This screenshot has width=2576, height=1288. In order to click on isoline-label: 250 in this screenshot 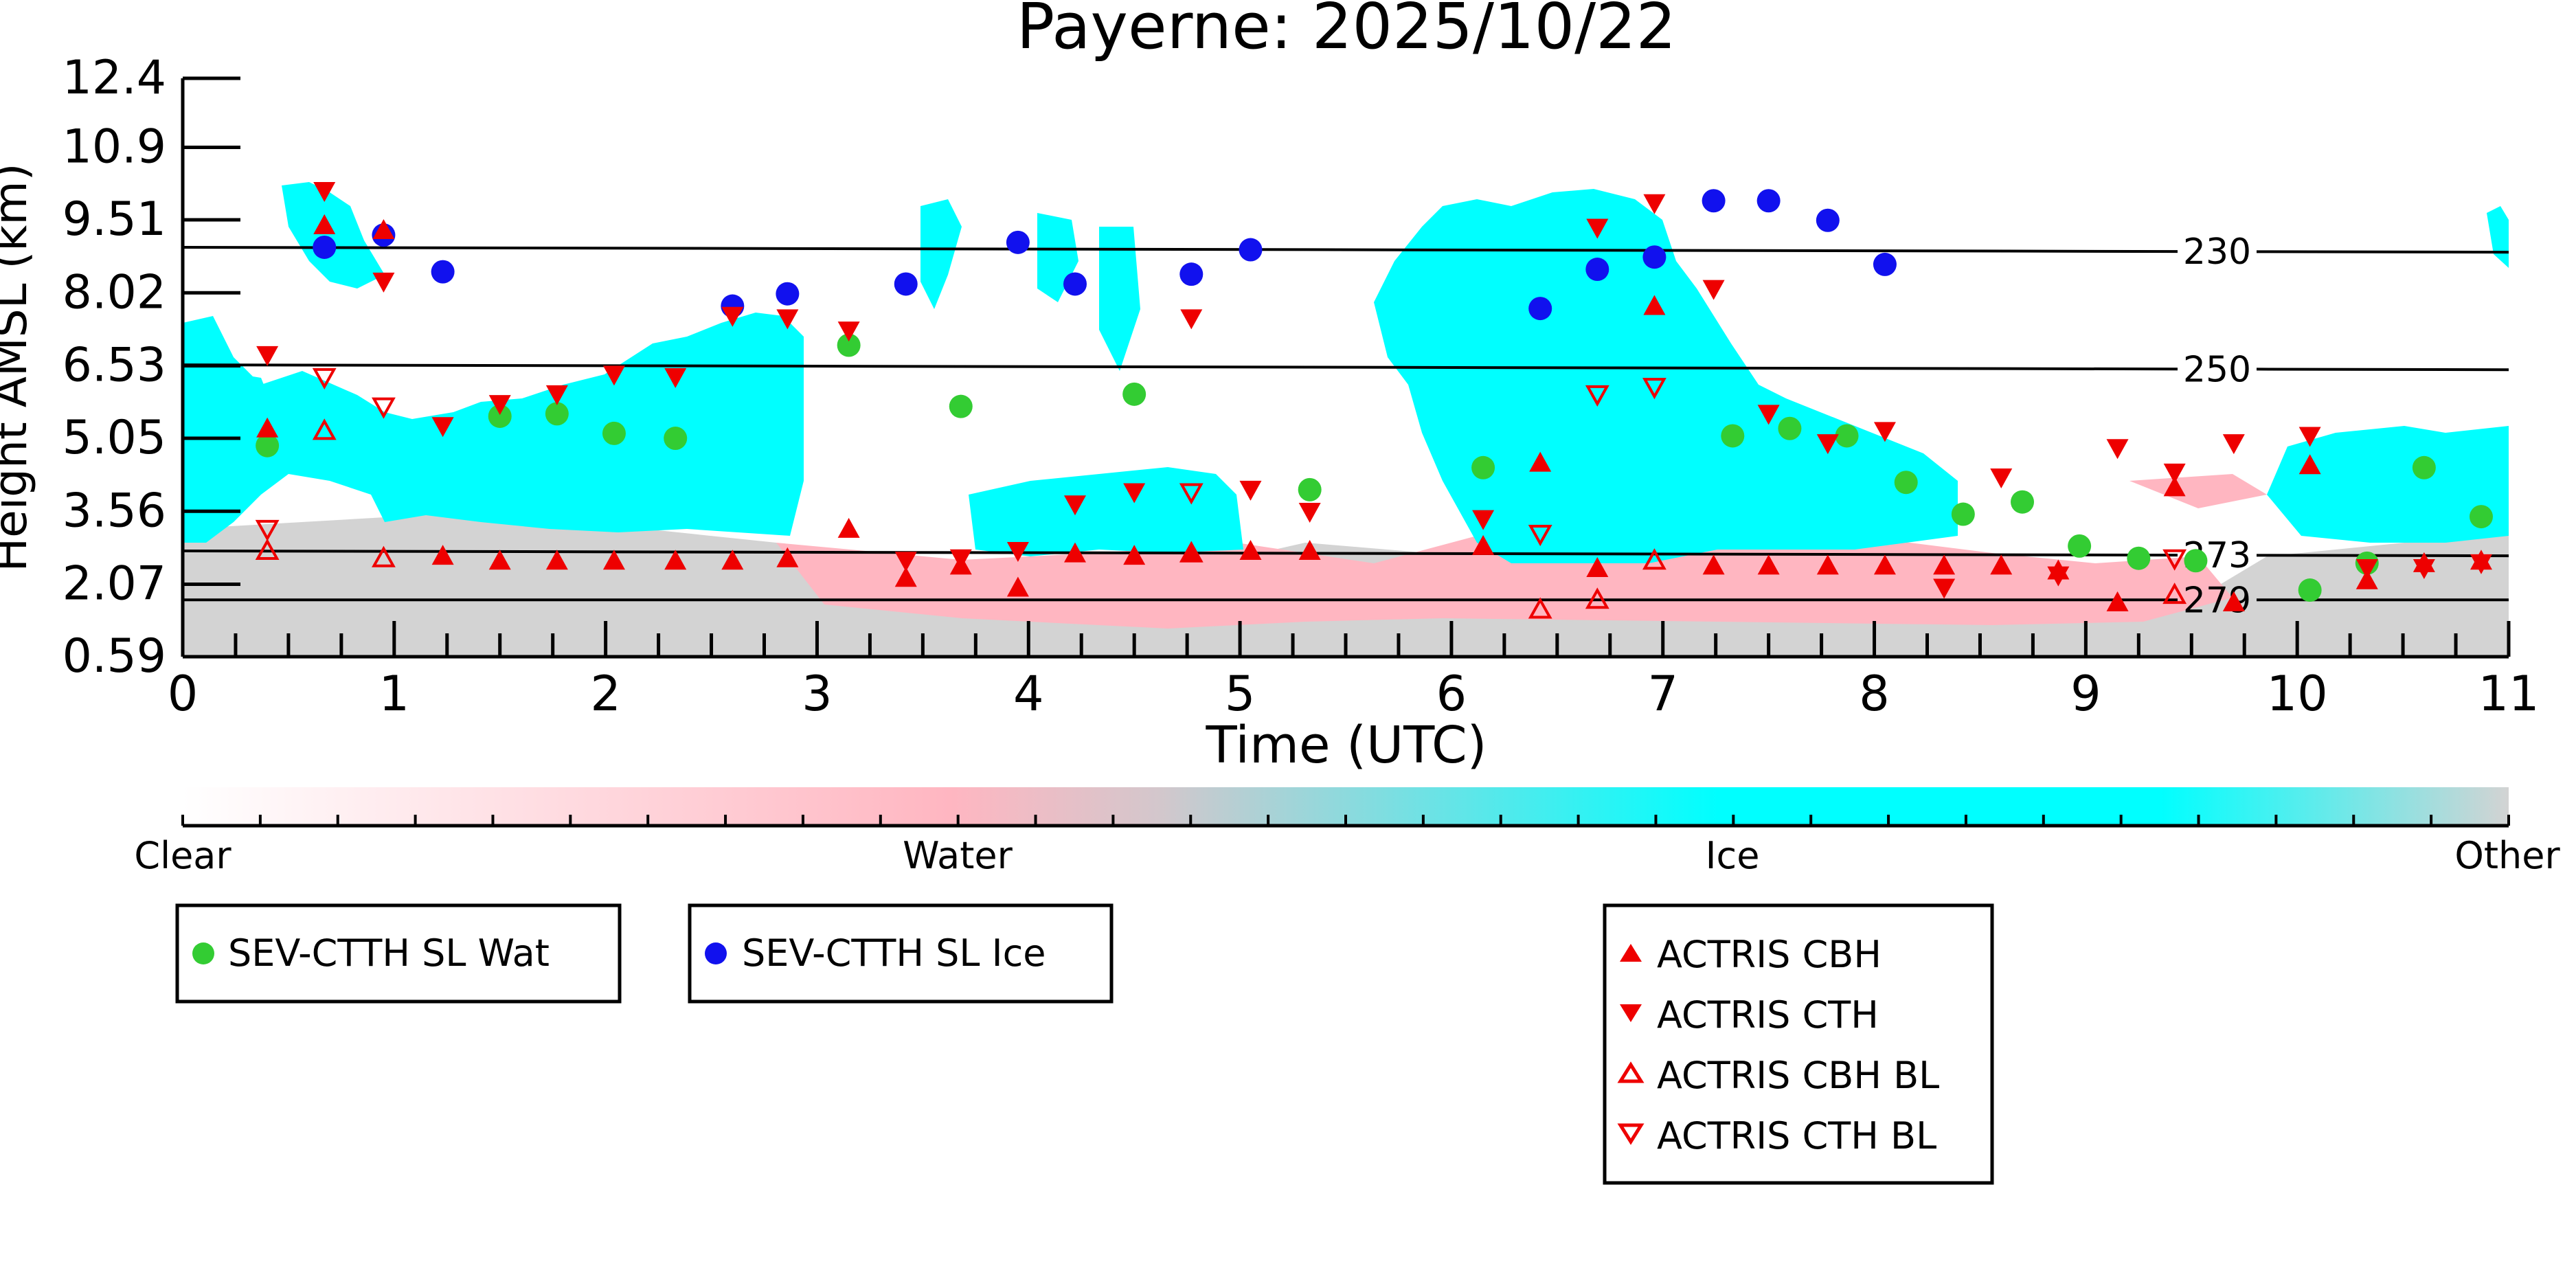, I will do `click(2217, 369)`.